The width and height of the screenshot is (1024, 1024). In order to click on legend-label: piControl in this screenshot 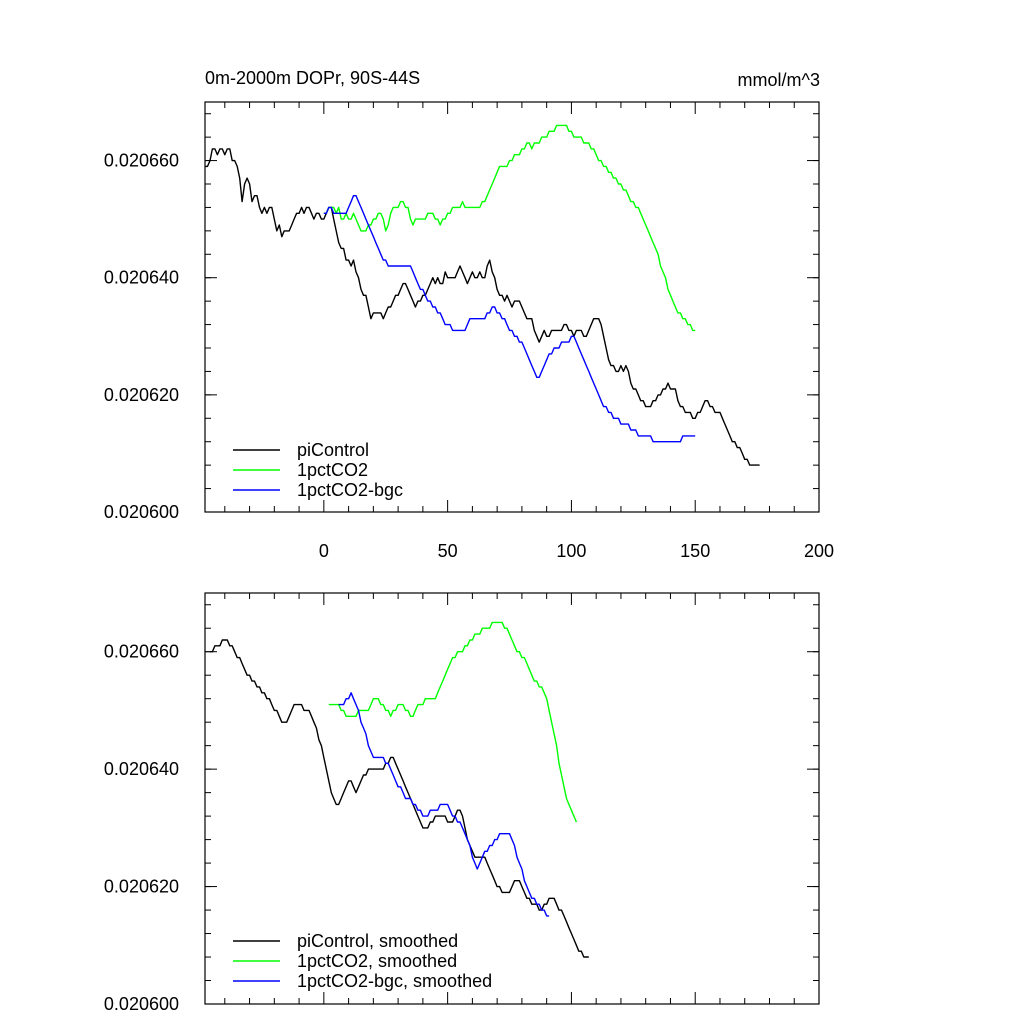, I will do `click(333, 450)`.